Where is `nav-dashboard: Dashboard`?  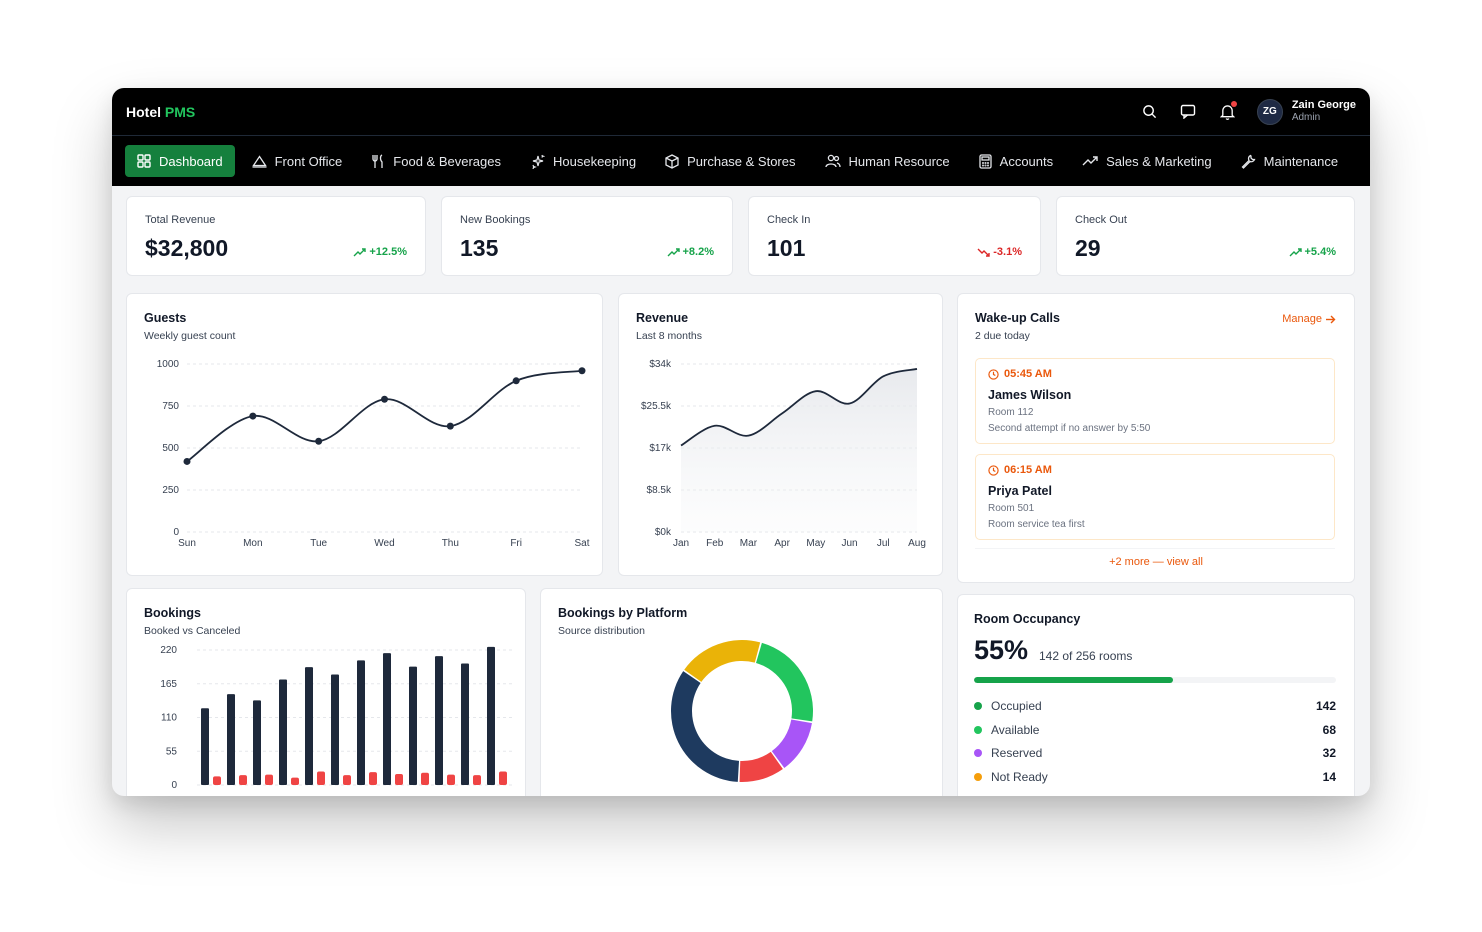 nav-dashboard: Dashboard is located at coordinates (180, 161).